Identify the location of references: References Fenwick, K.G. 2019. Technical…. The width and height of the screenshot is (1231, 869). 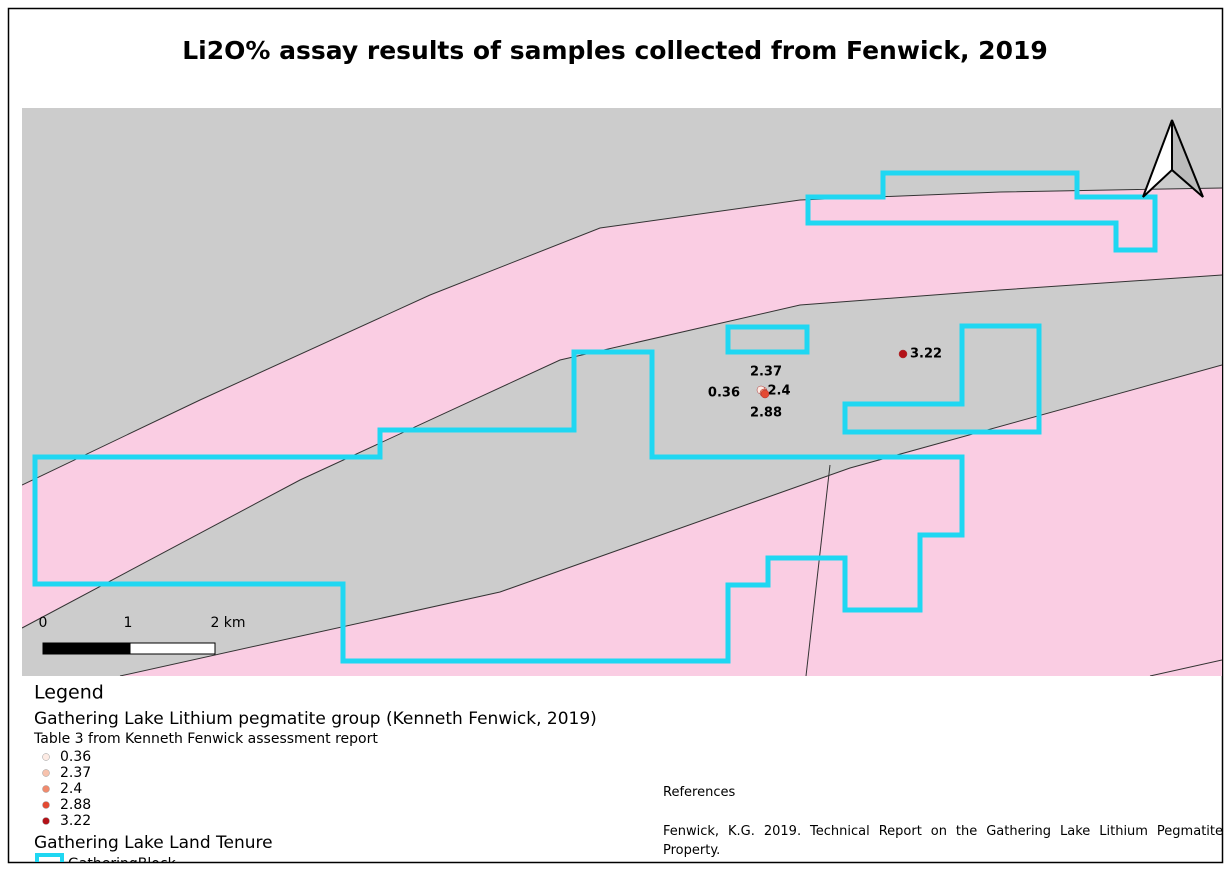
(943, 822).